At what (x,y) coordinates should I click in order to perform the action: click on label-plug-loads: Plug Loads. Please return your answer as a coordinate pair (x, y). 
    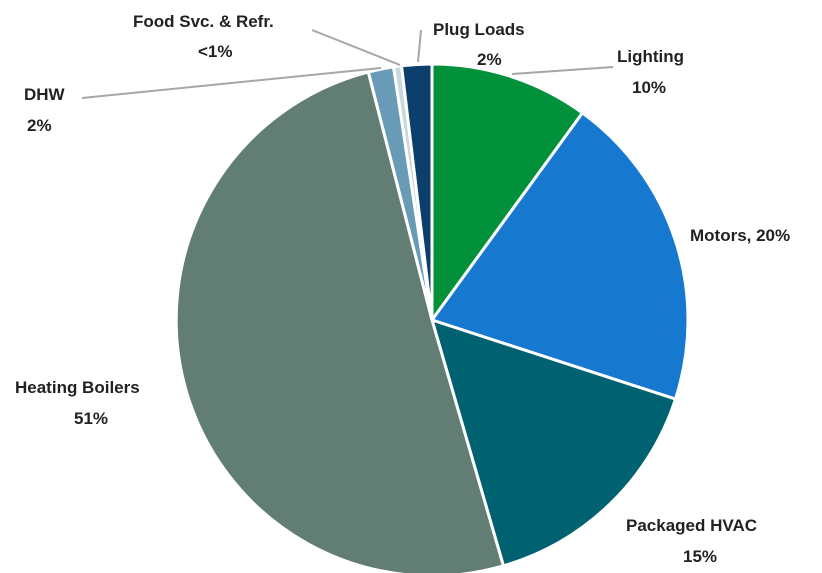
    Looking at the image, I should click on (479, 29).